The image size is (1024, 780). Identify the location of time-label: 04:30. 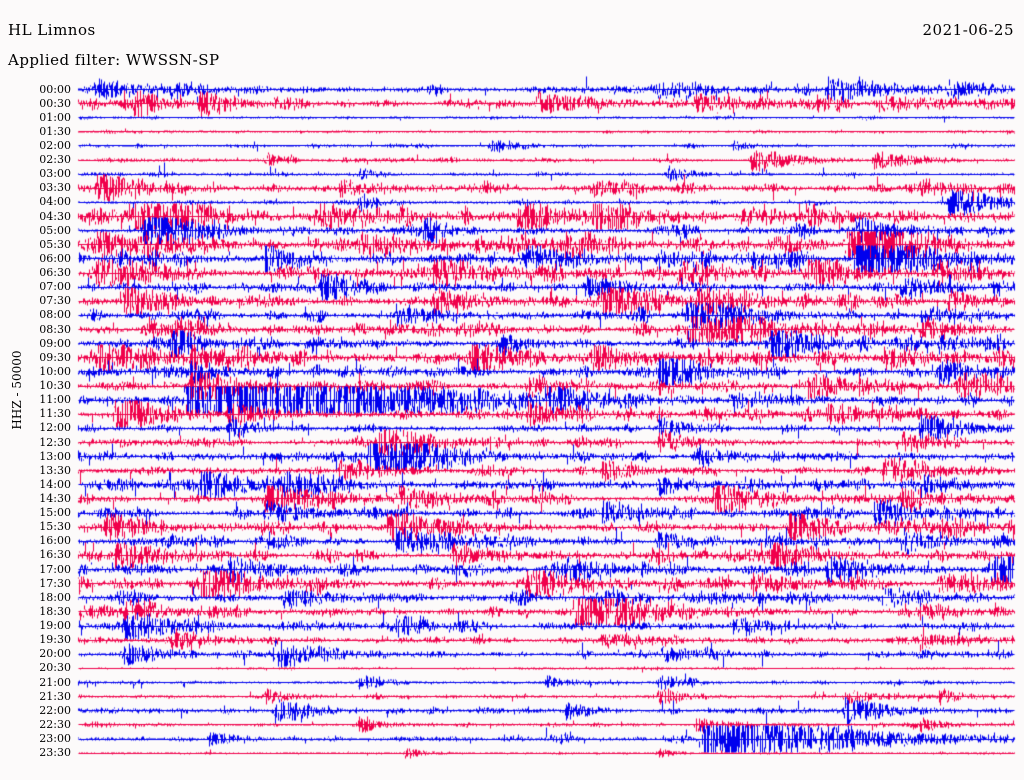
(55, 216).